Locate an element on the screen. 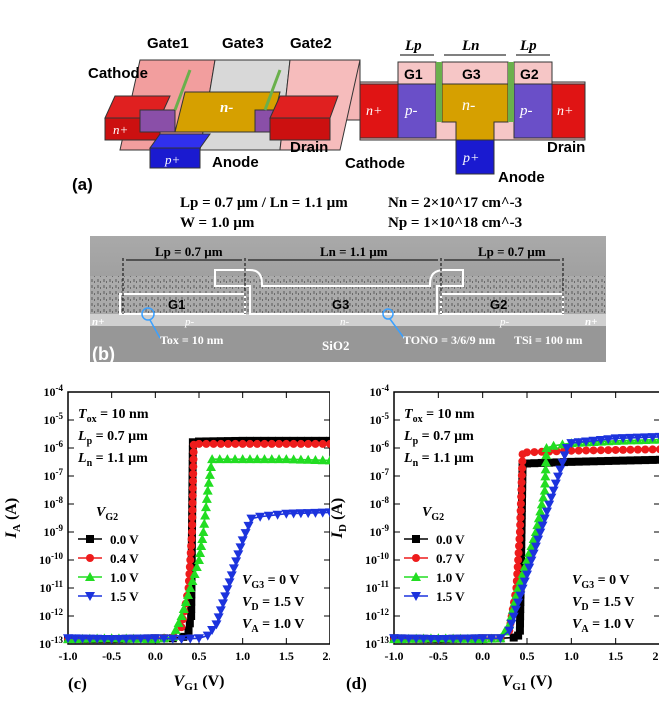 The height and width of the screenshot is (719, 659). y-tick-label: 10⁻⁹ is located at coordinates (380, 531).